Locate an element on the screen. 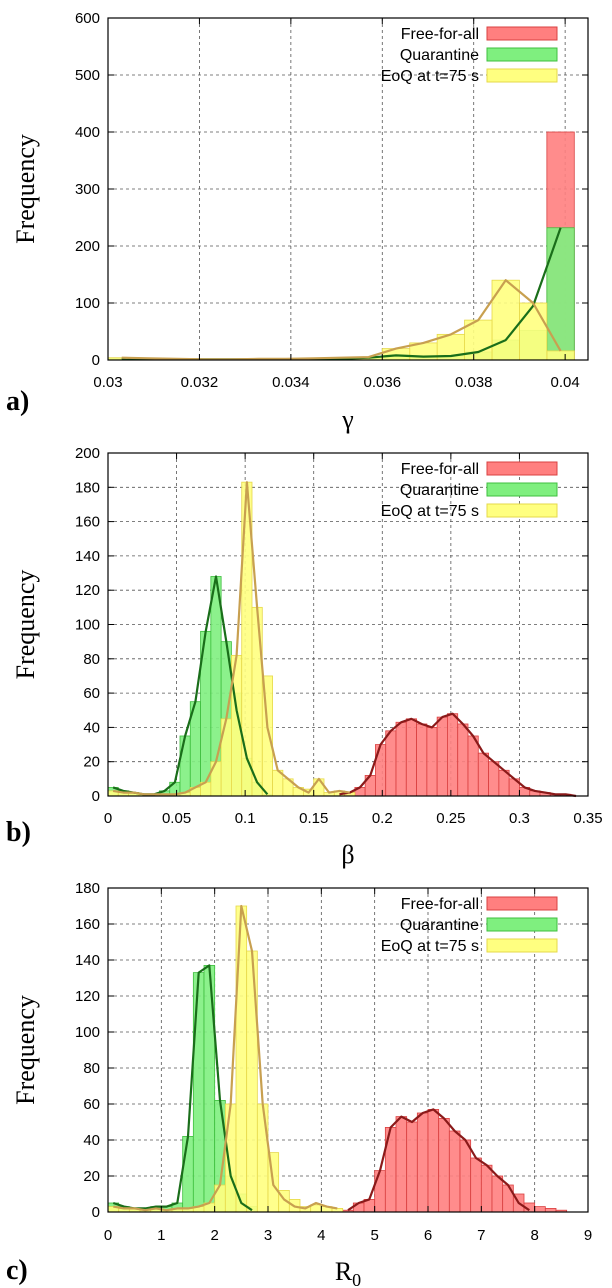  x-tick-label: 0.036 is located at coordinates (383, 382).